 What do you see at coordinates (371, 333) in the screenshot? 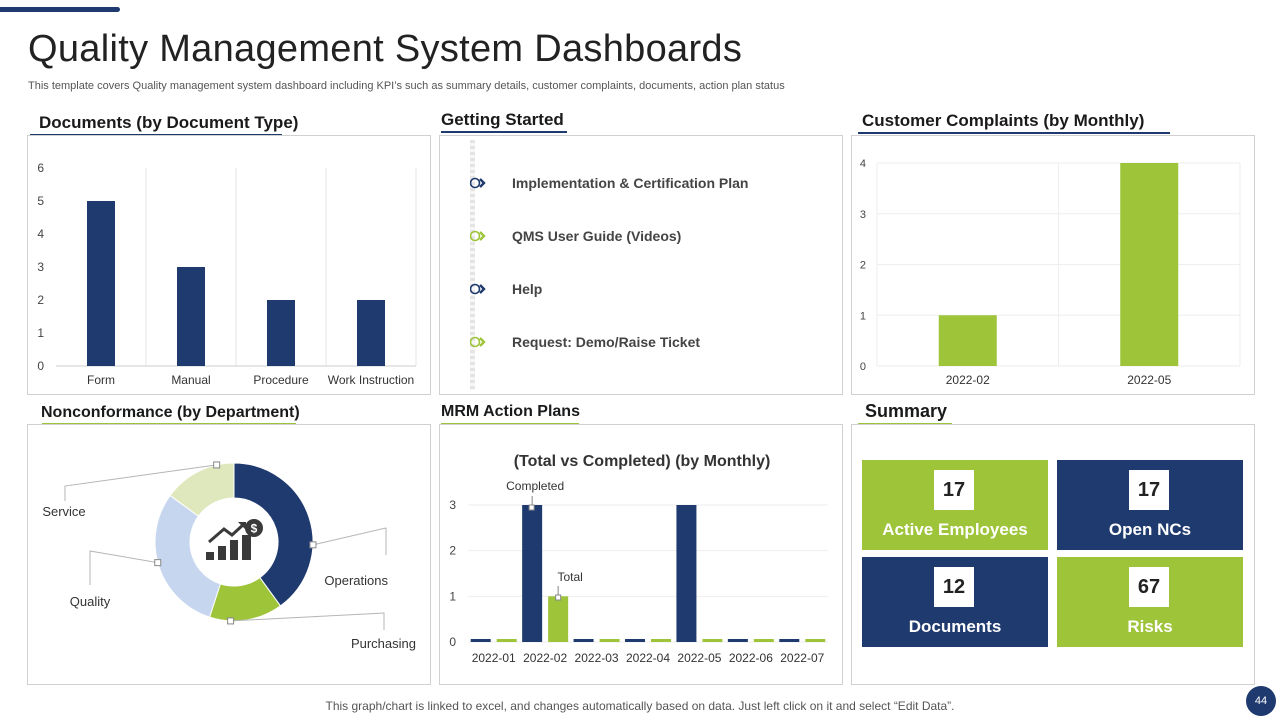
I see `bar-work-instruction` at bounding box center [371, 333].